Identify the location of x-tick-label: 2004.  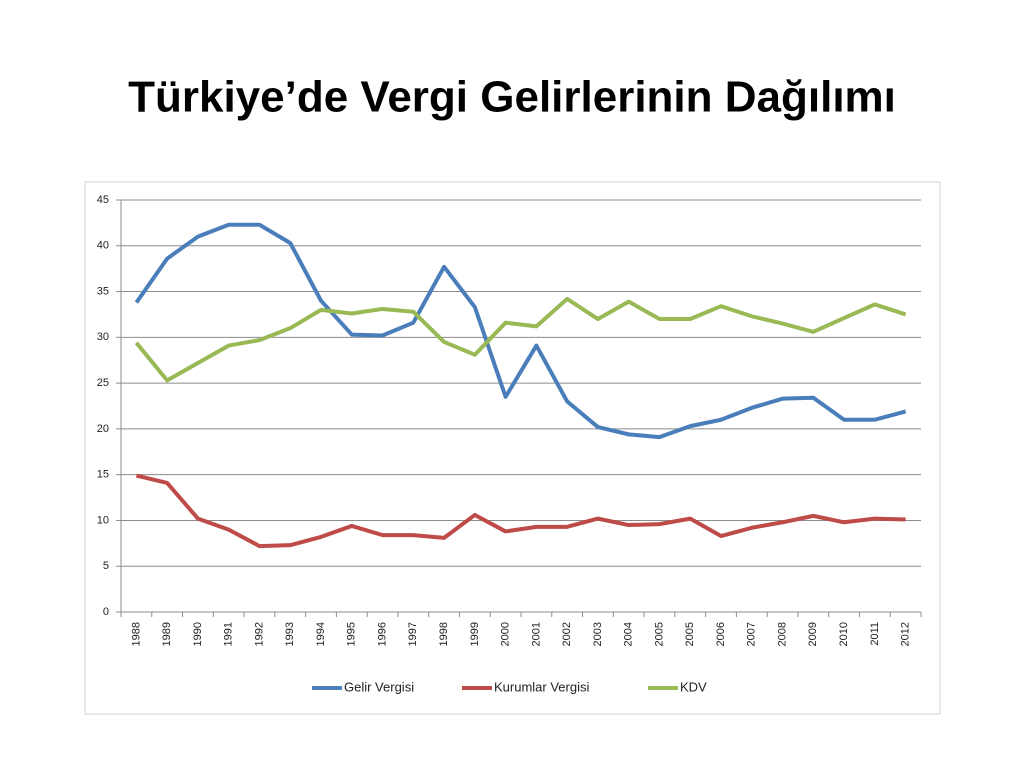
(629, 634).